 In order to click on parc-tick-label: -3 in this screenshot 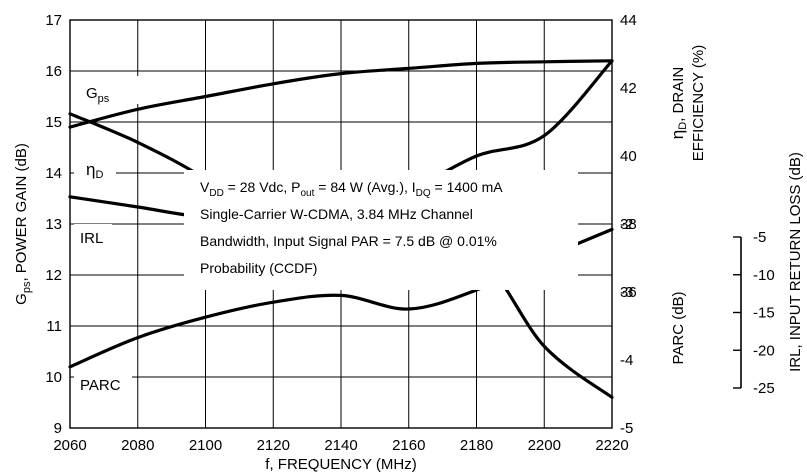, I will do `click(626, 292)`.